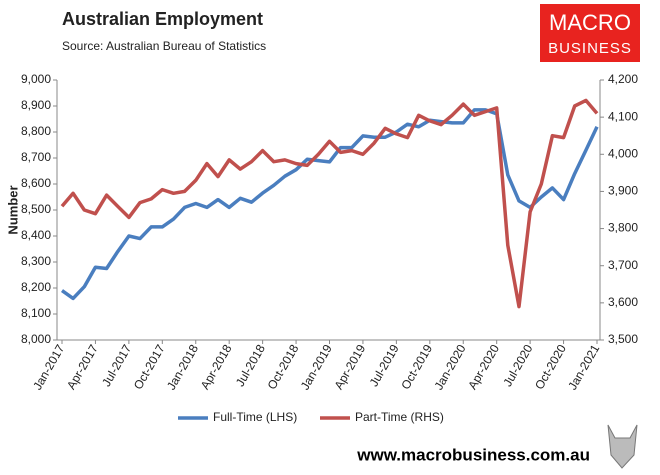  What do you see at coordinates (583, 367) in the screenshot?
I see `x-tick-label: Jan-2021` at bounding box center [583, 367].